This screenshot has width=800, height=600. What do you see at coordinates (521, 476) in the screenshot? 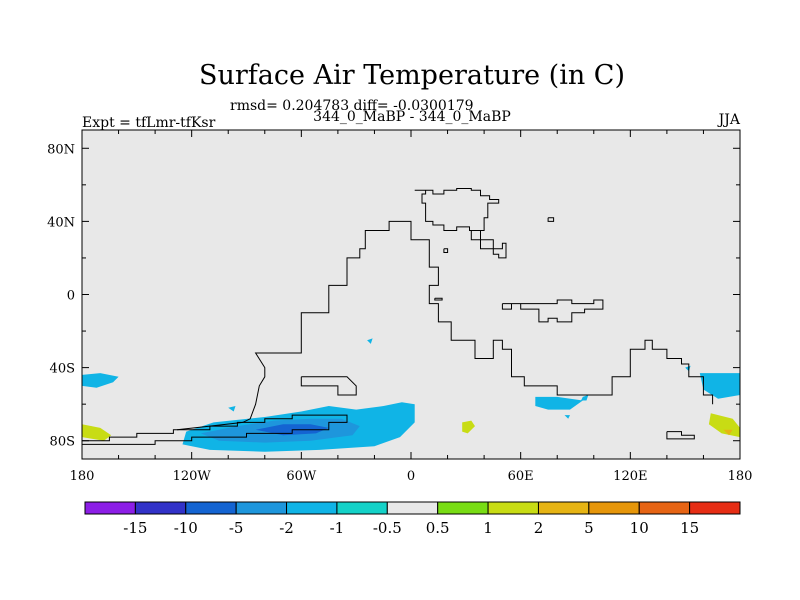
I see `x-tick-label: 60E` at bounding box center [521, 476].